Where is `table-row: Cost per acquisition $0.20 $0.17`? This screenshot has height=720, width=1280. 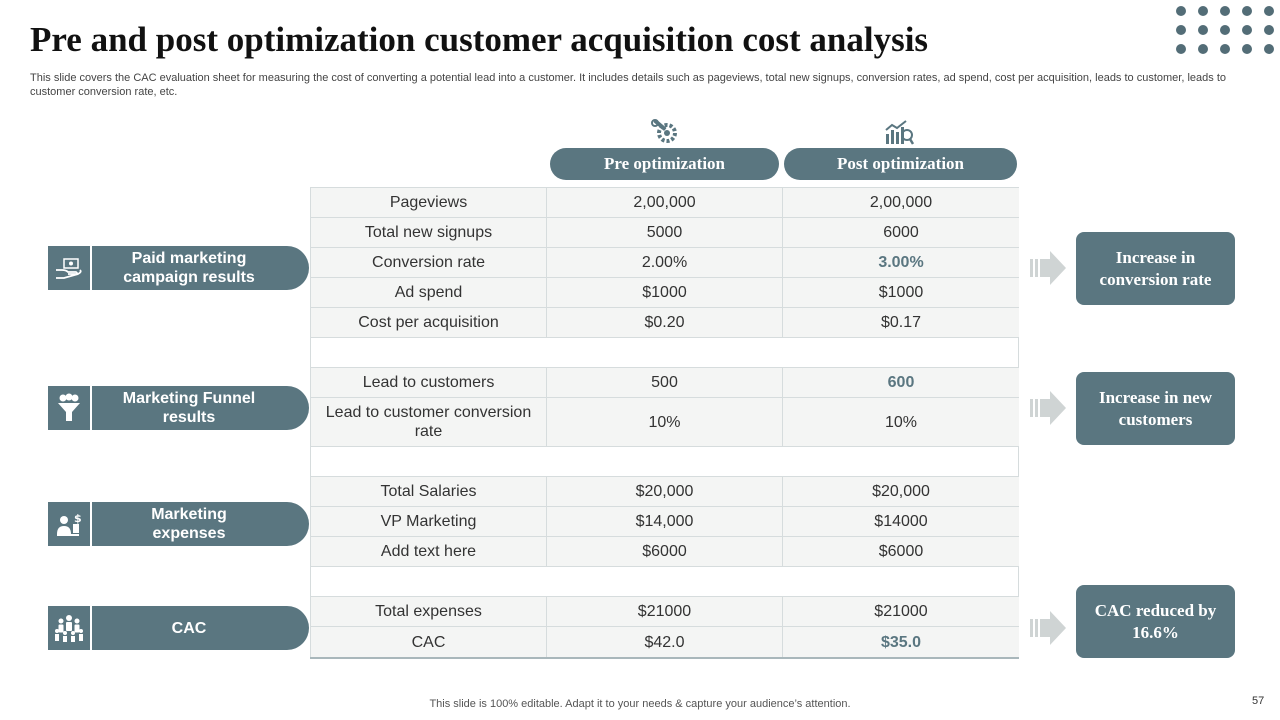 table-row: Cost per acquisition $0.20 $0.17 is located at coordinates (665, 323).